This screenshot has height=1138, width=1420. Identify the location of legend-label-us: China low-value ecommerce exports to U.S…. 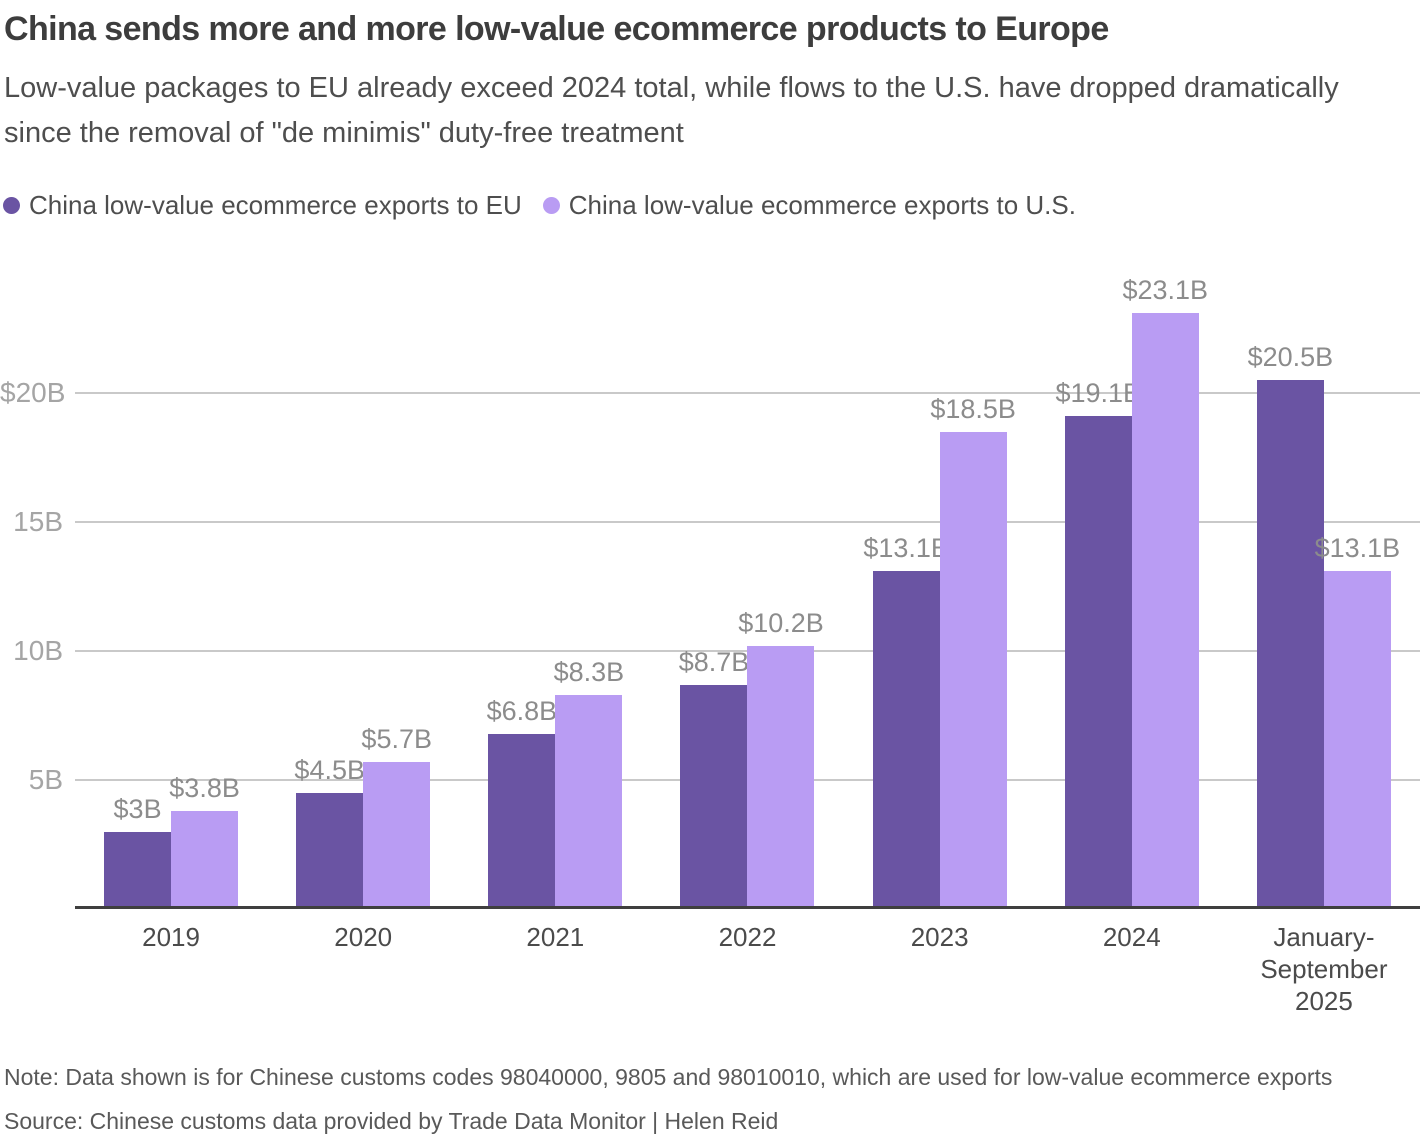
(822, 205).